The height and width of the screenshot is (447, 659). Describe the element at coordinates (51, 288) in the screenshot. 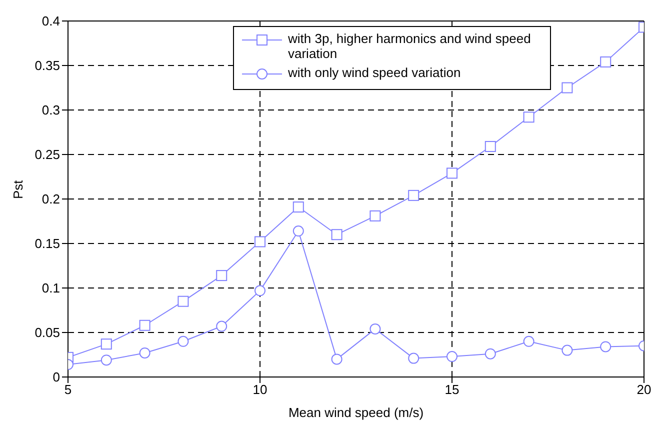

I see `y-tick-label: 0.1` at that location.